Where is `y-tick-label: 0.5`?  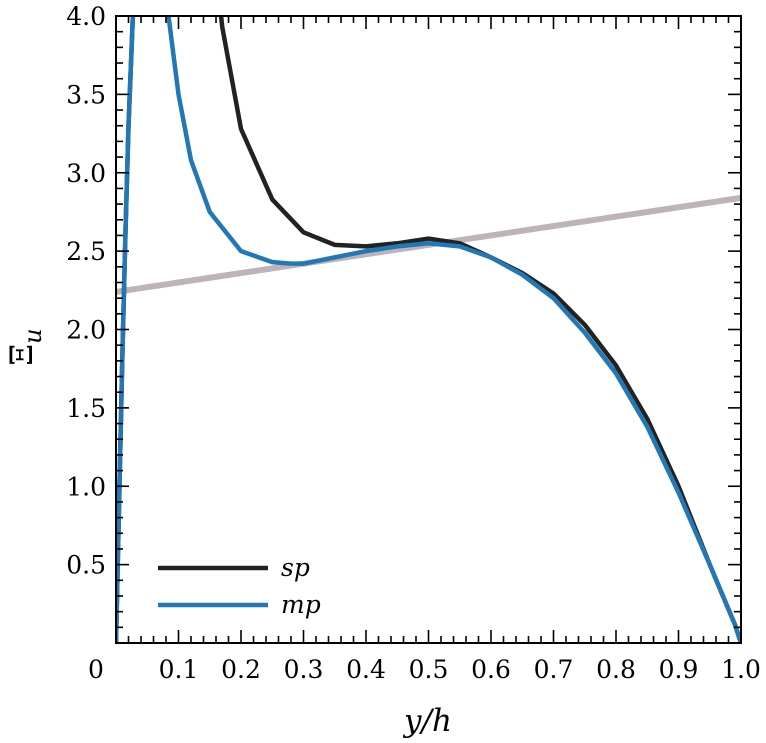 y-tick-label: 0.5 is located at coordinates (86, 565).